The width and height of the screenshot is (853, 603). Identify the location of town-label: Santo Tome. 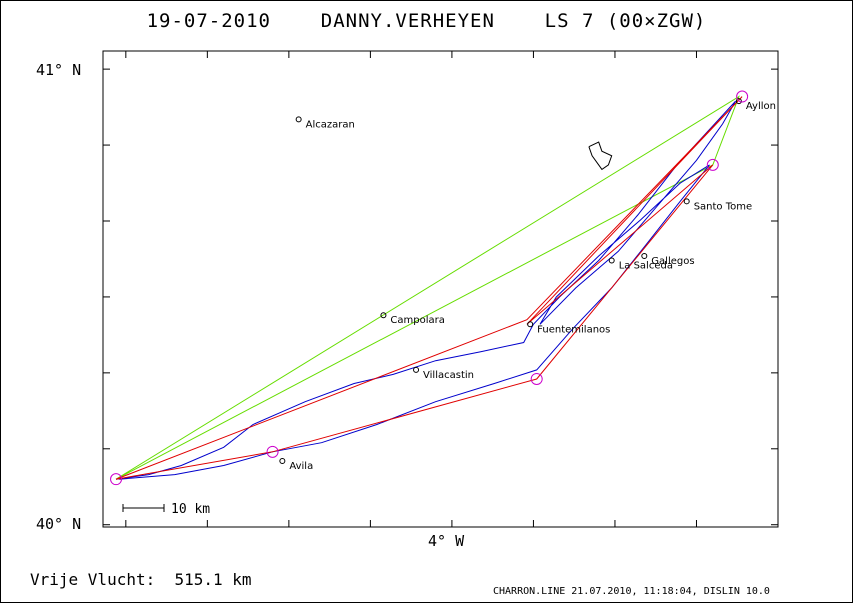
(723, 206).